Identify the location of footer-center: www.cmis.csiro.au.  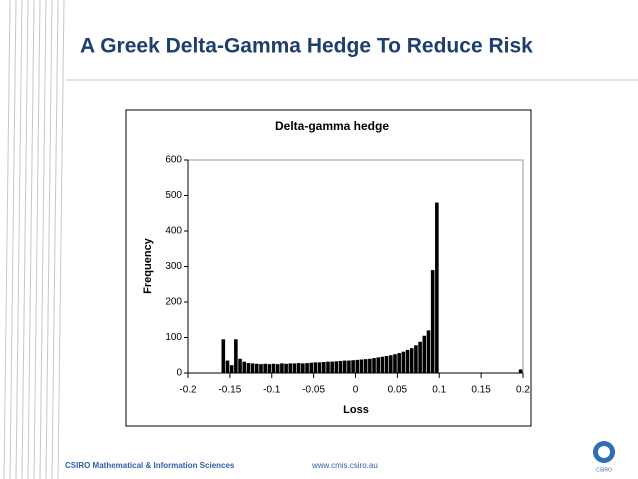
(344, 465).